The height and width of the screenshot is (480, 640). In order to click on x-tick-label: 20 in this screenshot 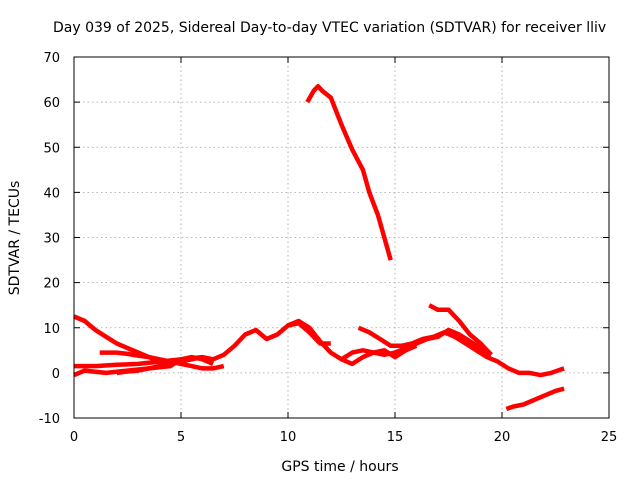, I will do `click(502, 437)`.